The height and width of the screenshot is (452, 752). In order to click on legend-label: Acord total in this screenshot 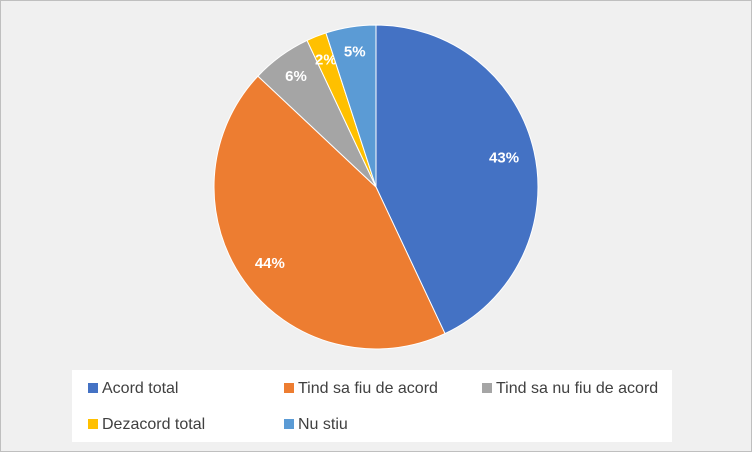, I will do `click(140, 388)`.